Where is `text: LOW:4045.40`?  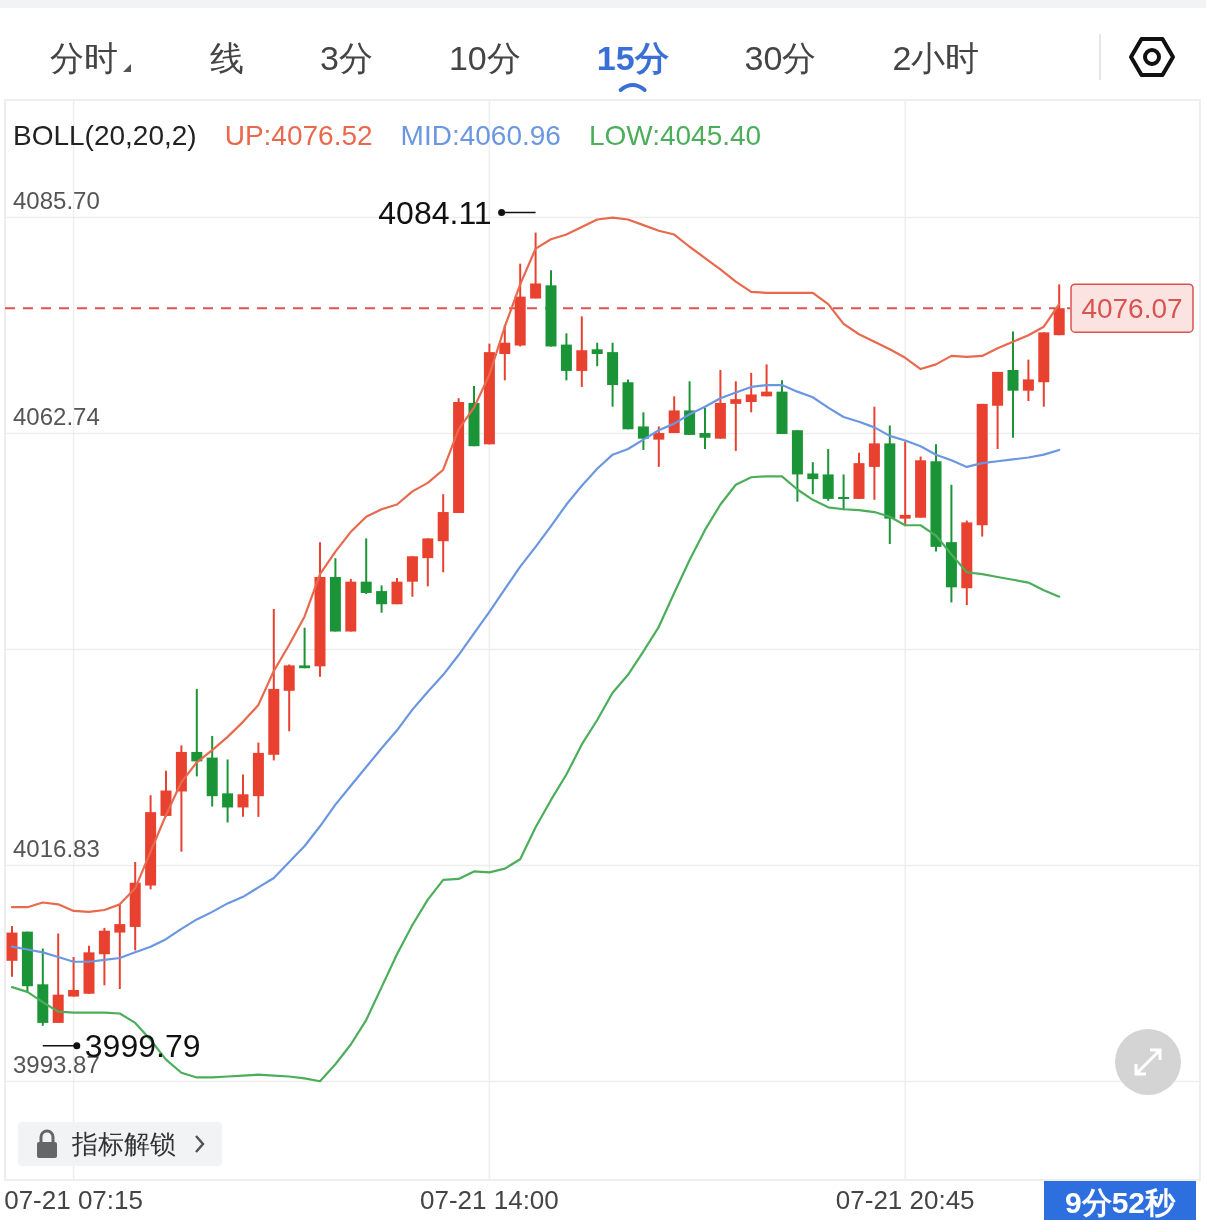 text: LOW:4045.40 is located at coordinates (675, 135).